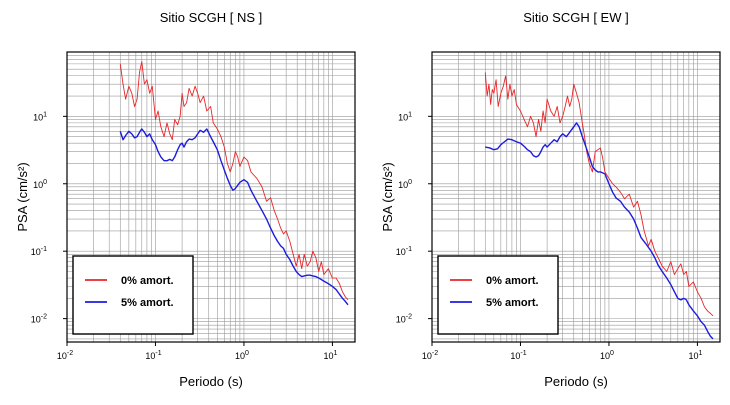 This screenshot has width=730, height=405. What do you see at coordinates (211, 17) in the screenshot?
I see `chart-title: Sitio SCGH [ NS ]` at bounding box center [211, 17].